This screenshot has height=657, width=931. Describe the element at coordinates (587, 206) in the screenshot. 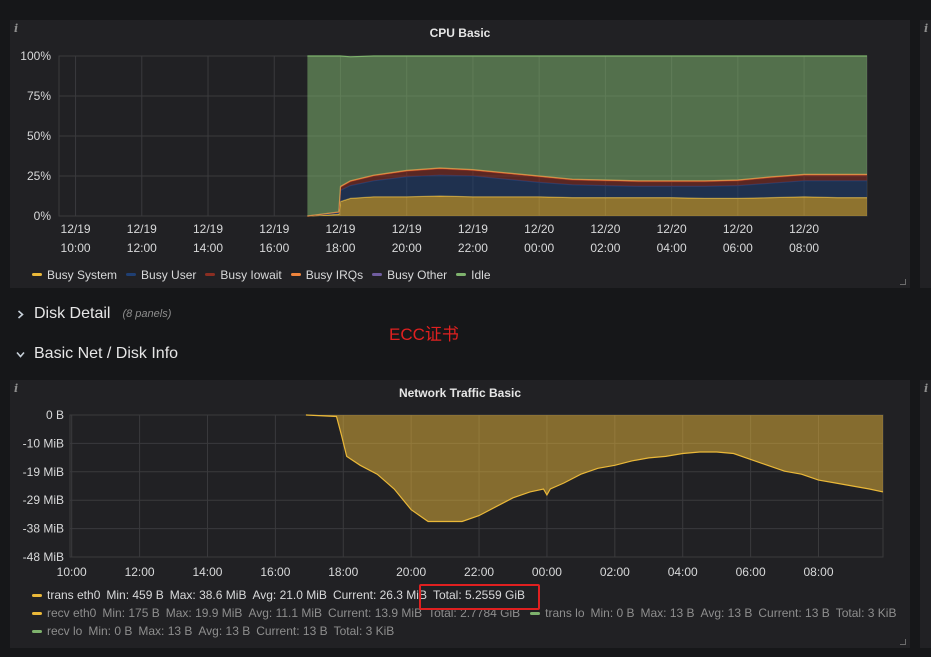

I see `area-busy-system` at that location.